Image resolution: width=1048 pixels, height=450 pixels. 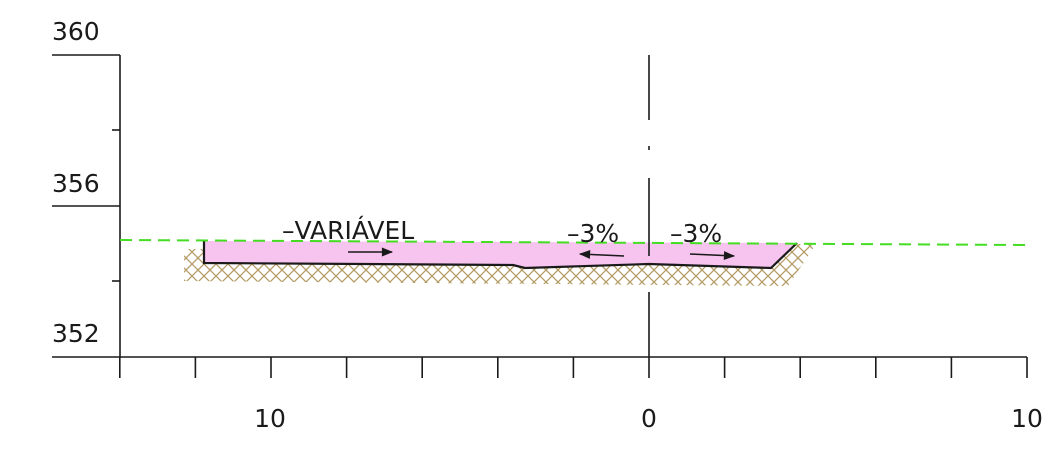 What do you see at coordinates (593, 233) in the screenshot?
I see `left-slope-label: –3%` at bounding box center [593, 233].